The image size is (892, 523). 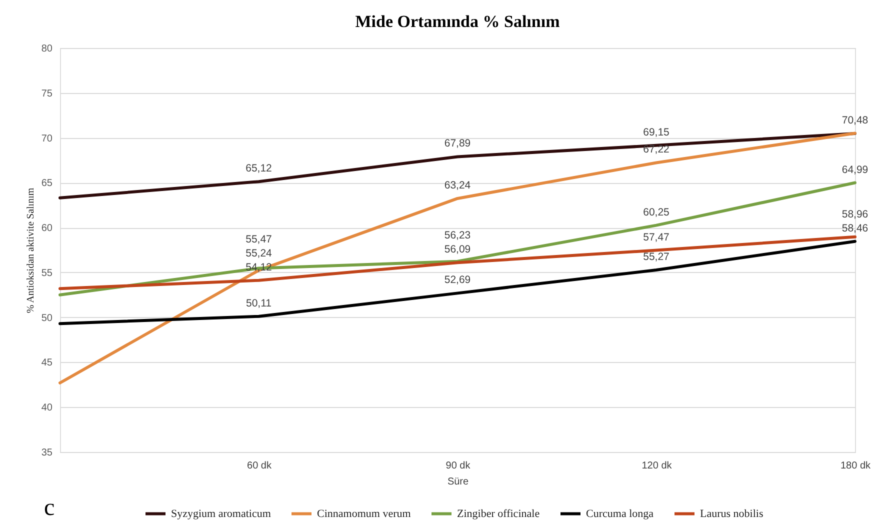 What do you see at coordinates (259, 168) in the screenshot?
I see `data-label: 65,12` at bounding box center [259, 168].